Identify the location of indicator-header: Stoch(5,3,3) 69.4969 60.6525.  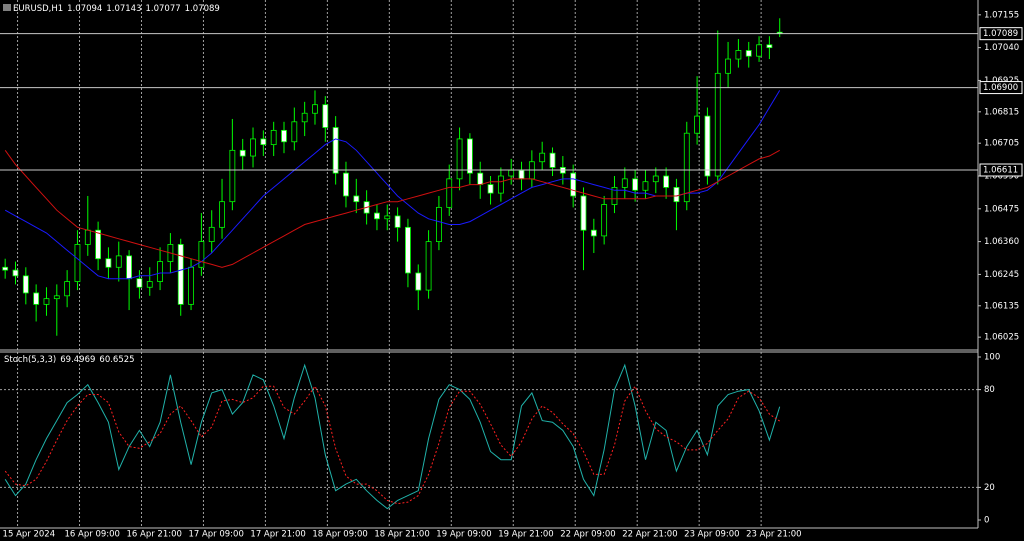
(69, 360).